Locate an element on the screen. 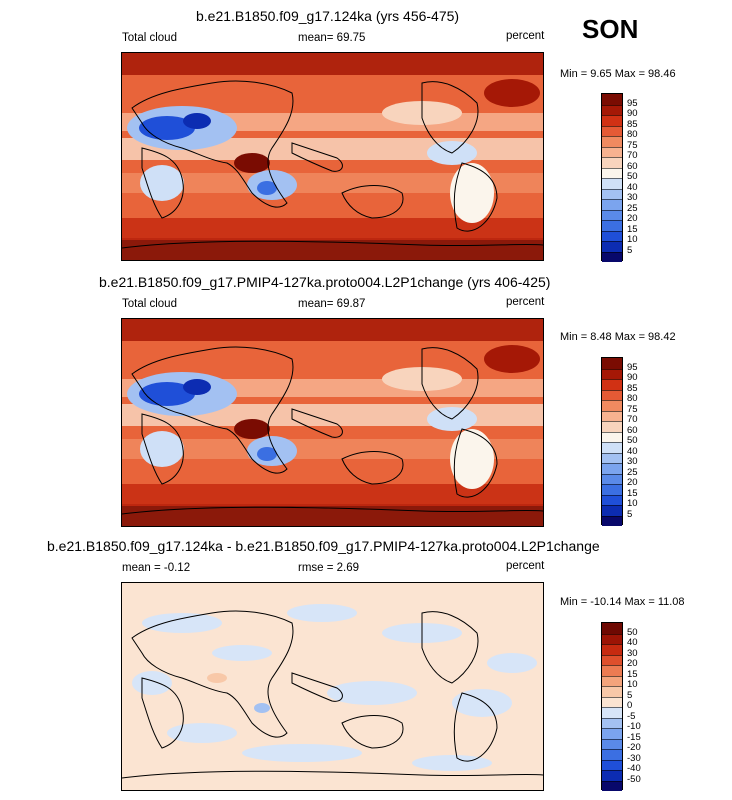  panel-1-field is located at coordinates (332, 156).